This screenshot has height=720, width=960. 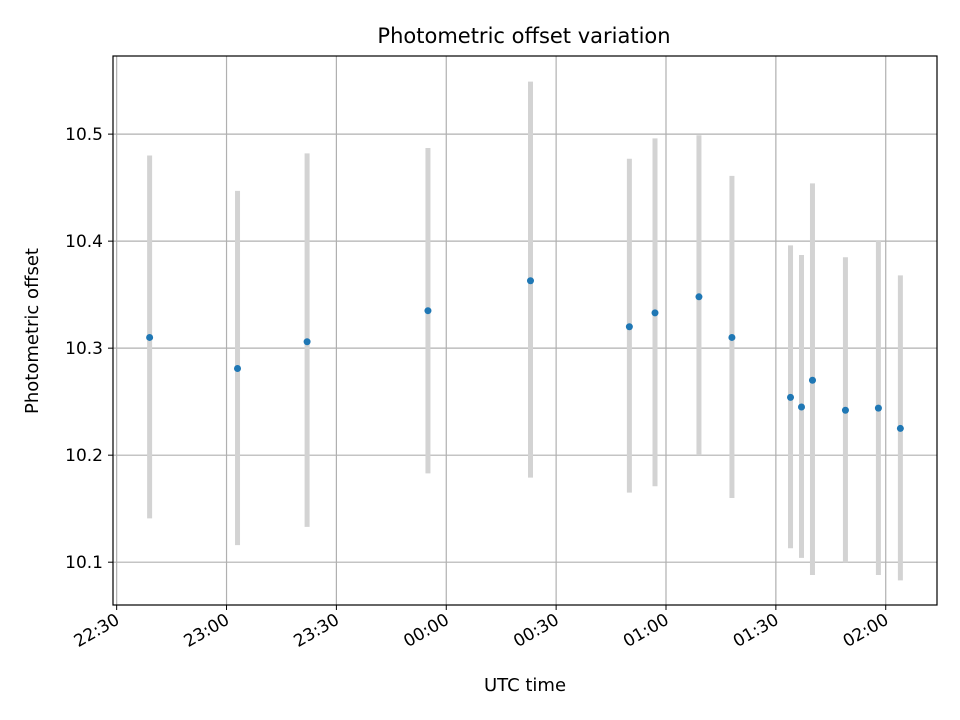 I want to click on x-tick-label: 01:00, so click(x=646, y=631).